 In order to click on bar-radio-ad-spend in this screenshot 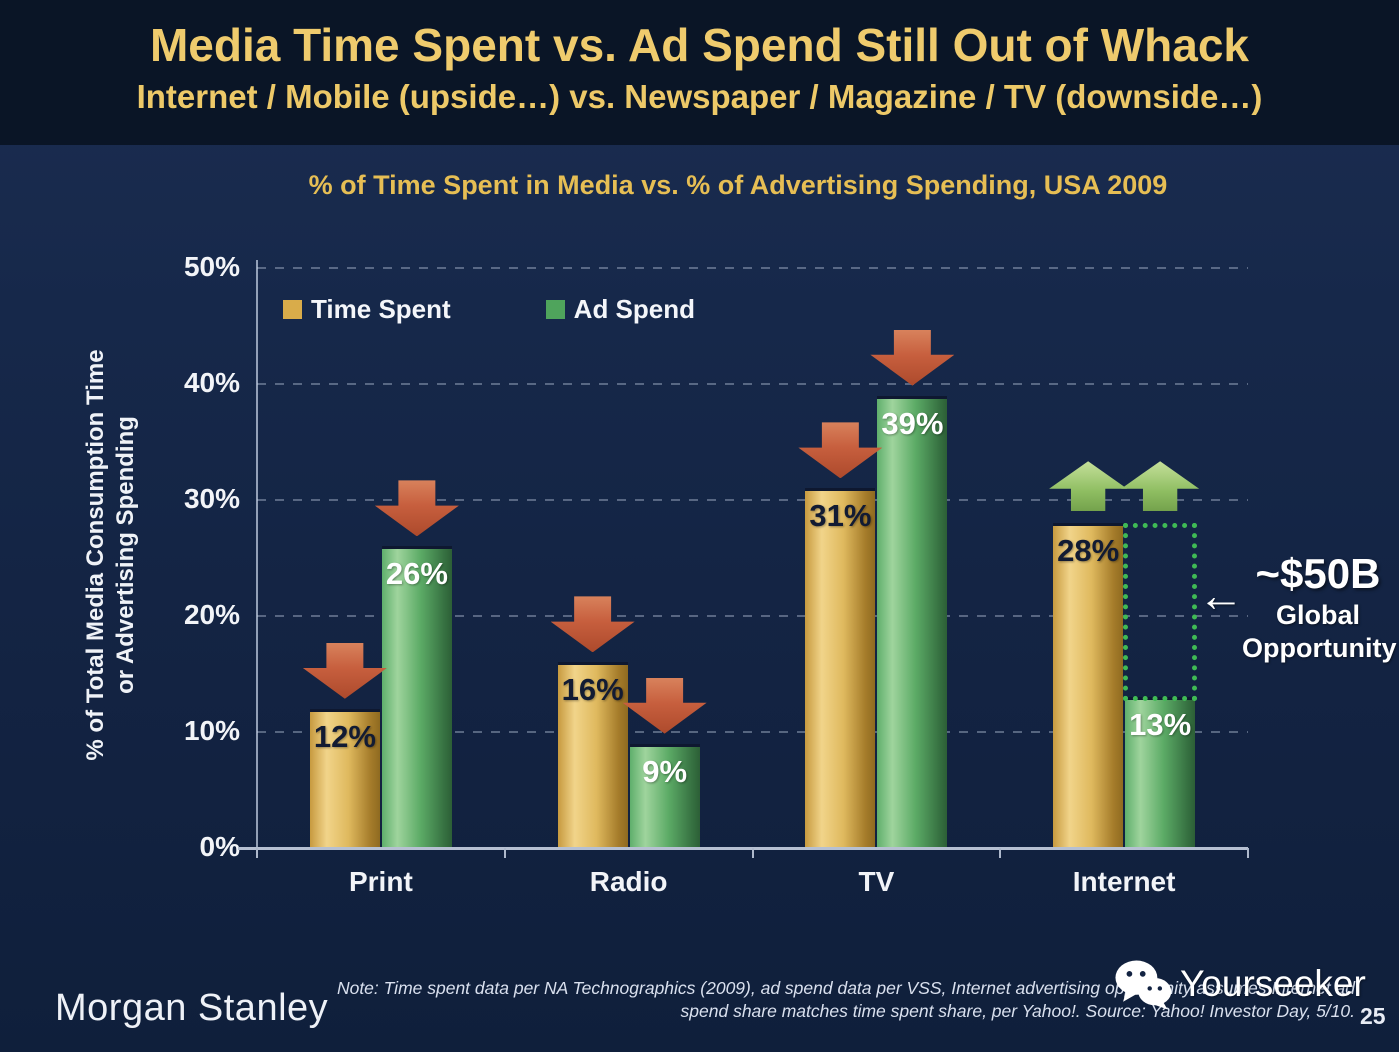, I will do `click(664, 795)`.